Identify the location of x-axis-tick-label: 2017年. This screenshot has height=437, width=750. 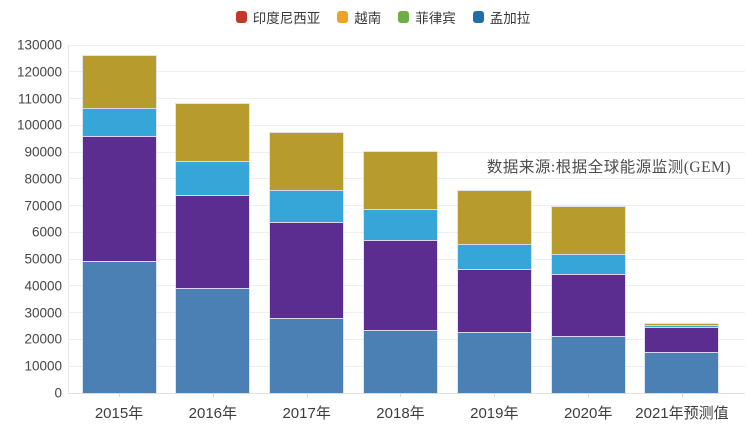
(306, 413).